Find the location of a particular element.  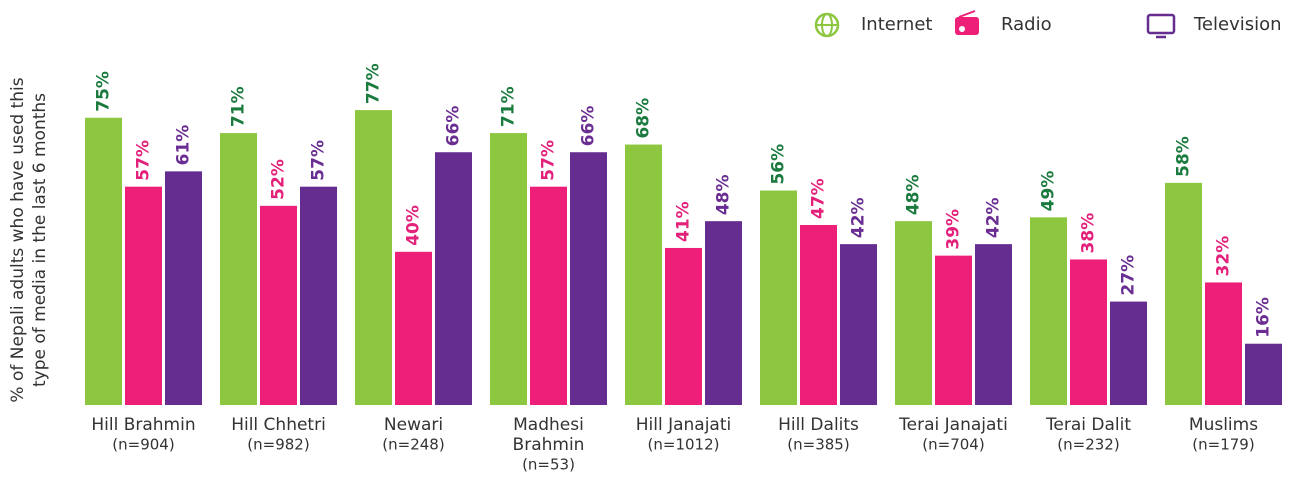

sample-size: (n=1012) is located at coordinates (684, 445).